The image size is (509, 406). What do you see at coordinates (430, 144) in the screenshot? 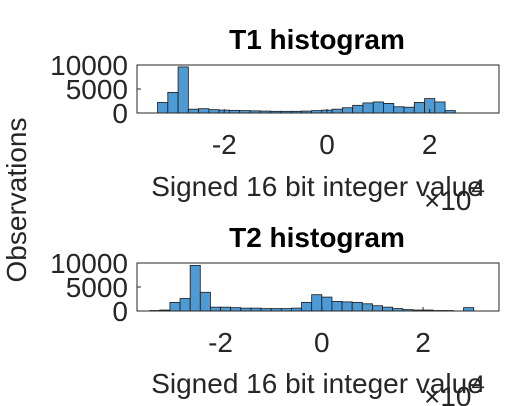
I see `t1-x-tick-label: 2` at bounding box center [430, 144].